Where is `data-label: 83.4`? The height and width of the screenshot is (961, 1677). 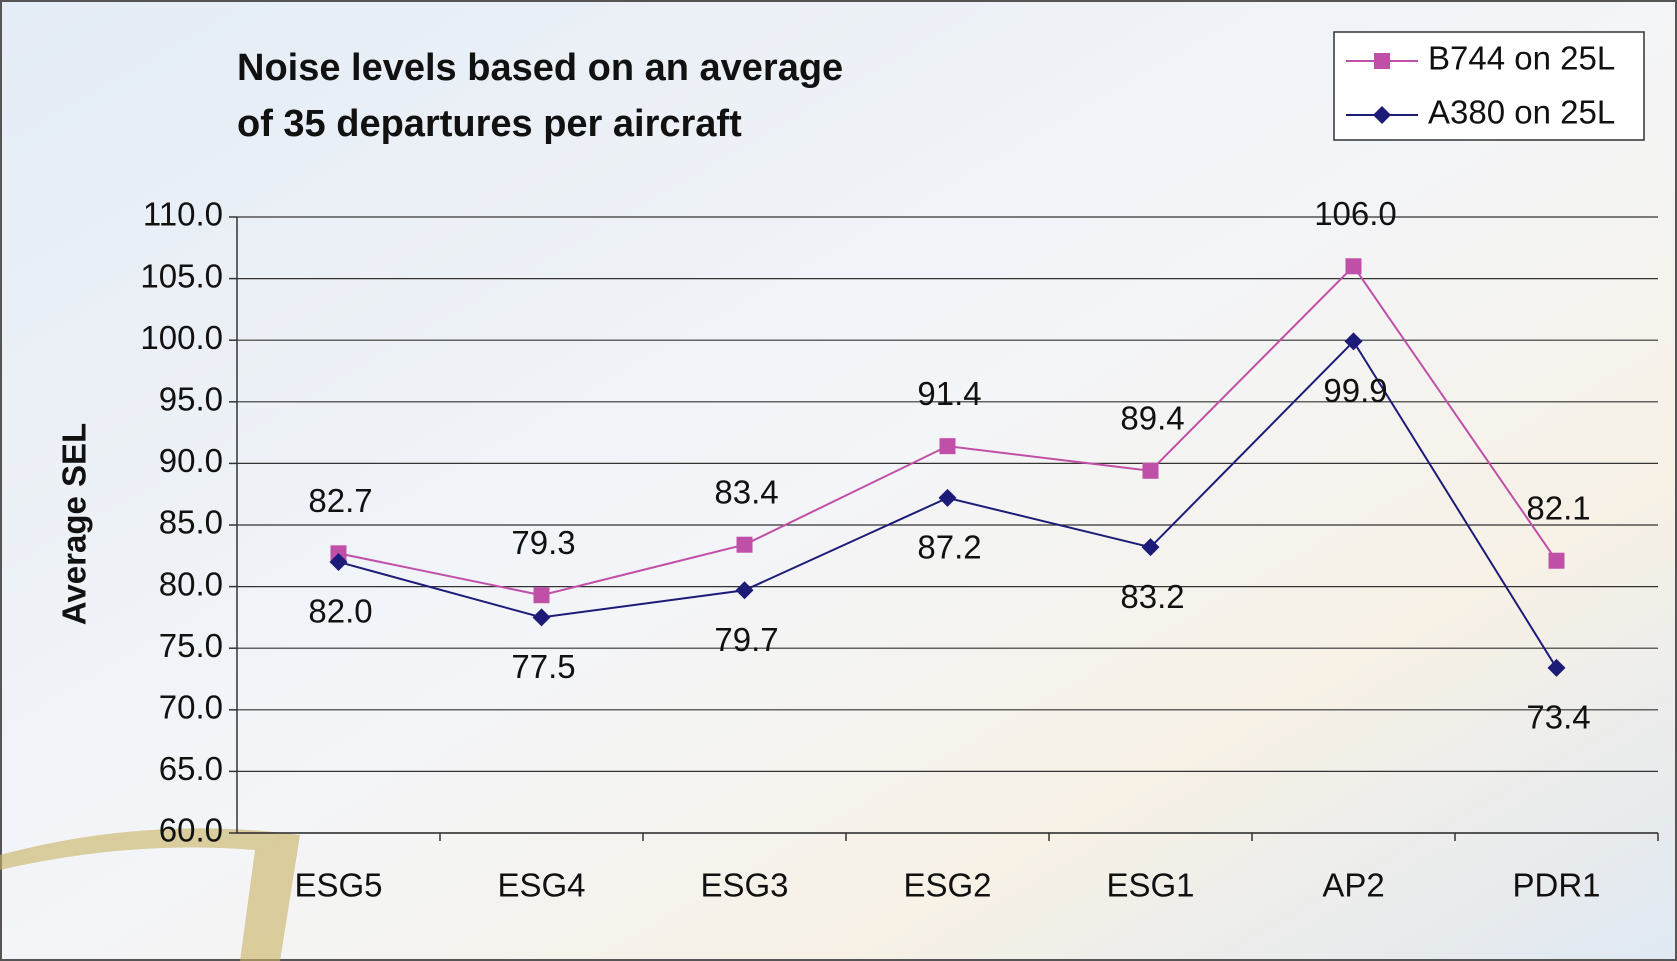
data-label: 83.4 is located at coordinates (746, 491).